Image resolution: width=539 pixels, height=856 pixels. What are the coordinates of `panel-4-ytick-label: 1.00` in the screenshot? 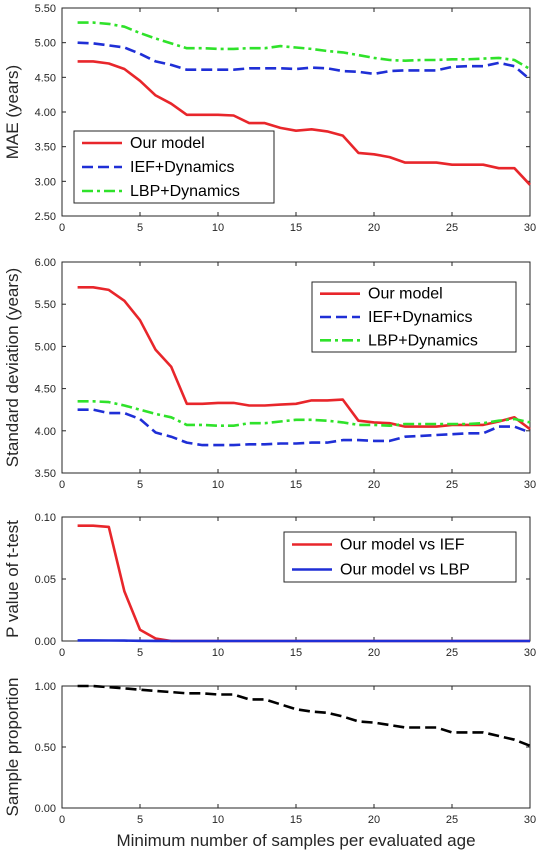 It's located at (45, 687).